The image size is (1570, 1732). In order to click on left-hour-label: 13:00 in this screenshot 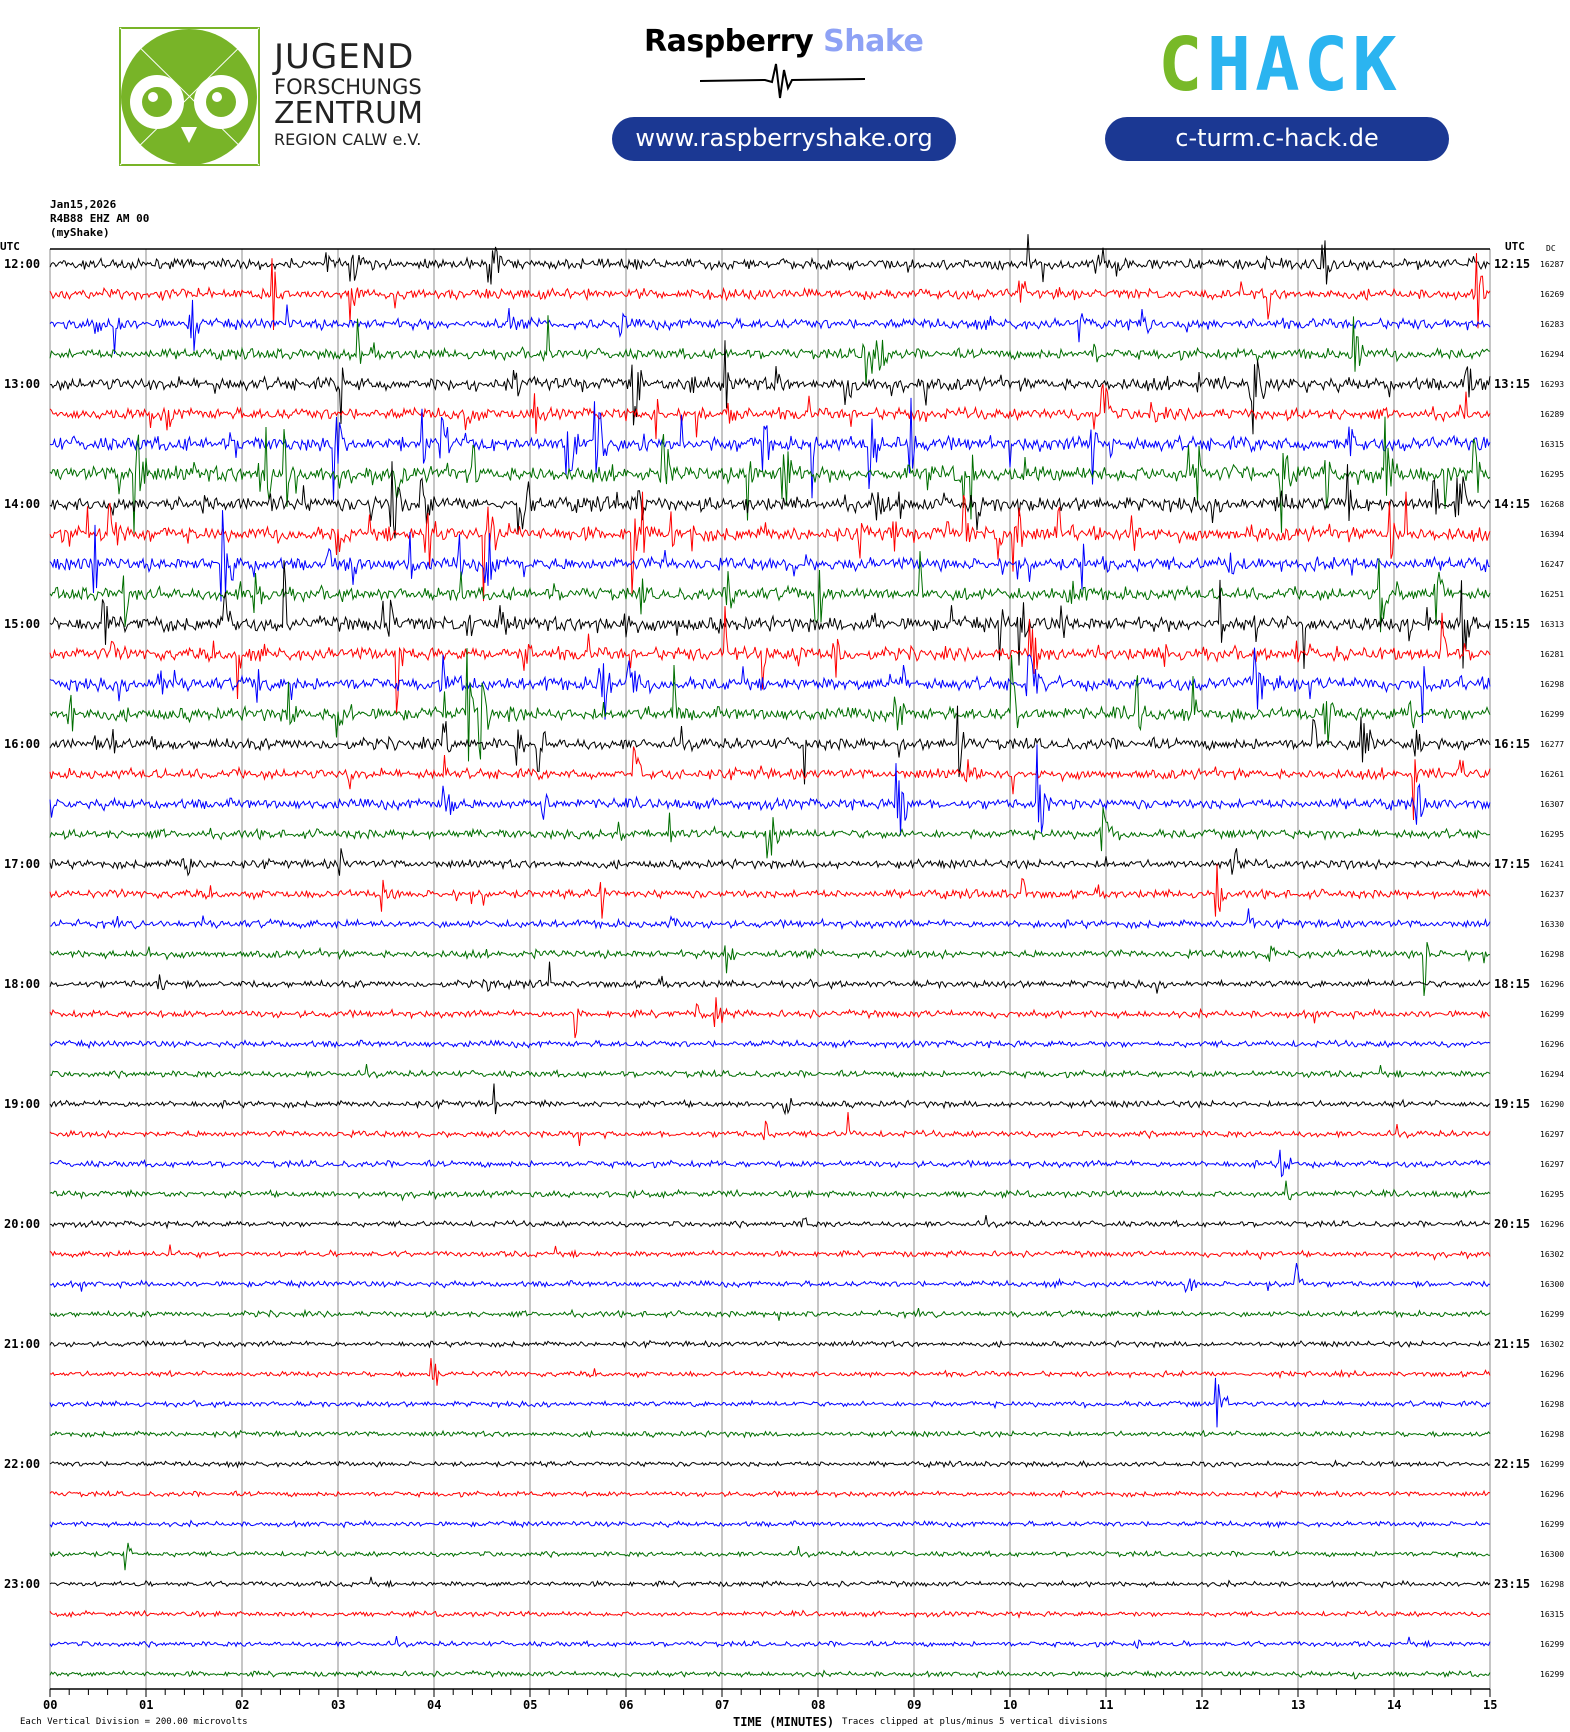, I will do `click(22, 384)`.